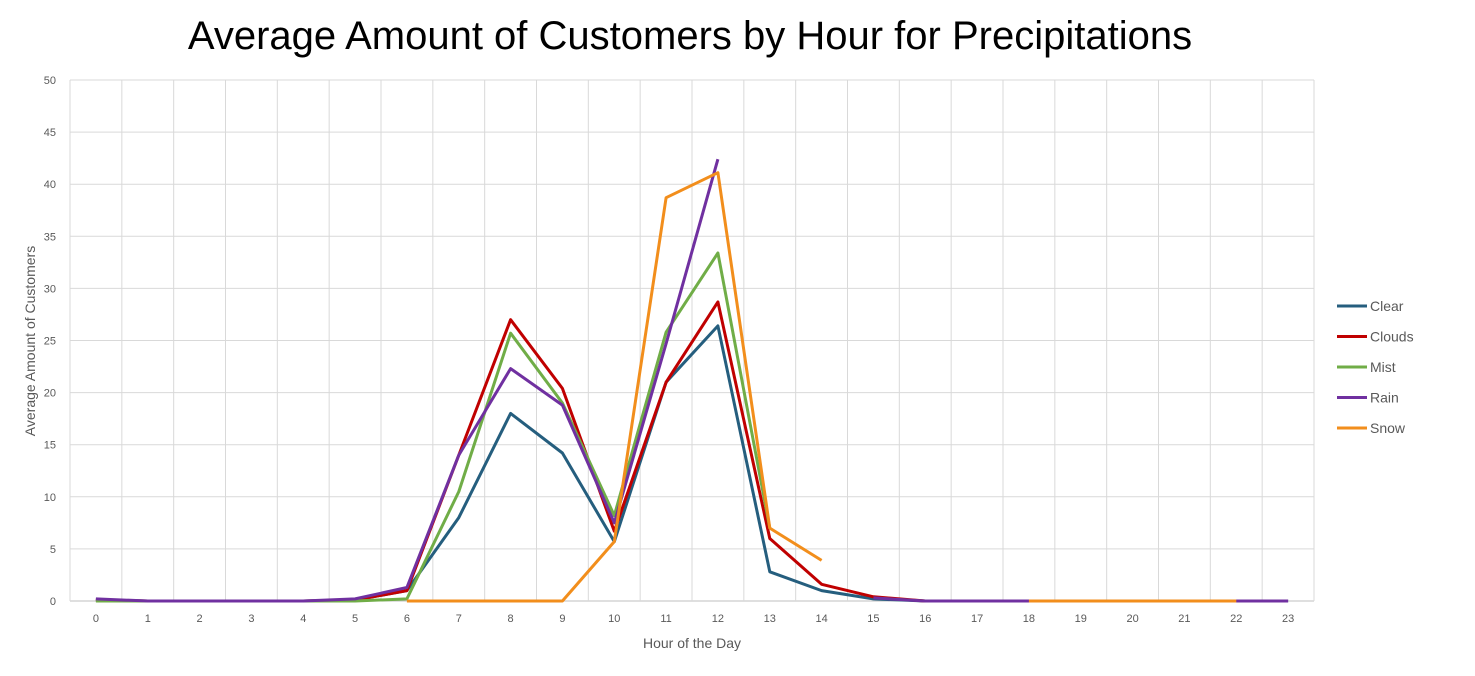  What do you see at coordinates (1236, 619) in the screenshot?
I see `x-tick-label: 22` at bounding box center [1236, 619].